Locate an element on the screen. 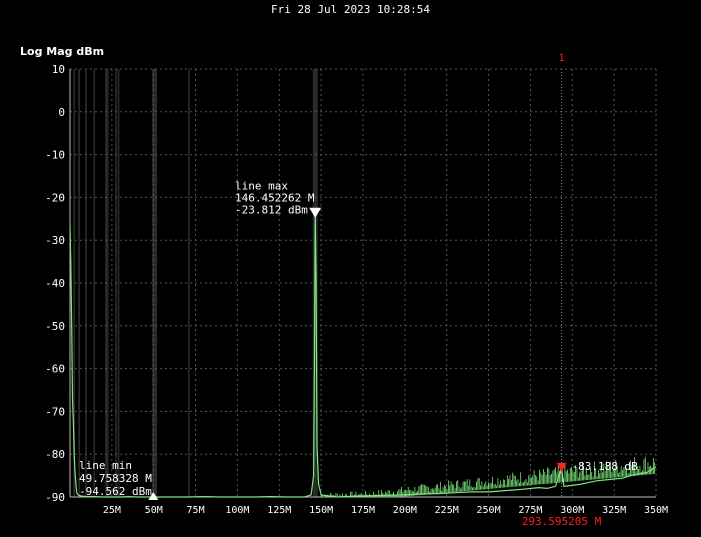 The image size is (701, 537). x-tick-label: 325M is located at coordinates (614, 510).